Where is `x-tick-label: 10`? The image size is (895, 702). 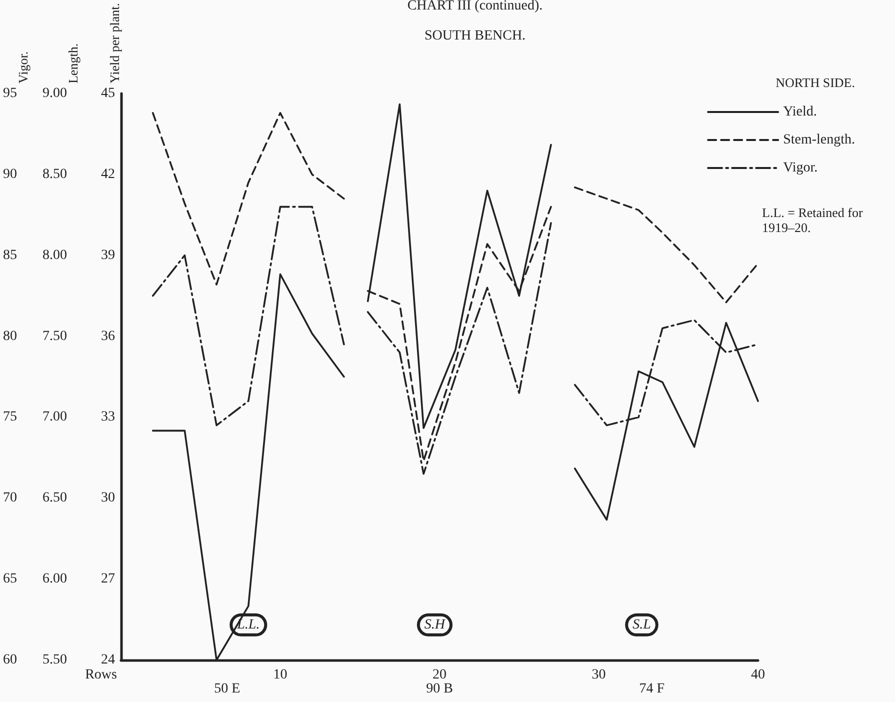 x-tick-label: 10 is located at coordinates (280, 675).